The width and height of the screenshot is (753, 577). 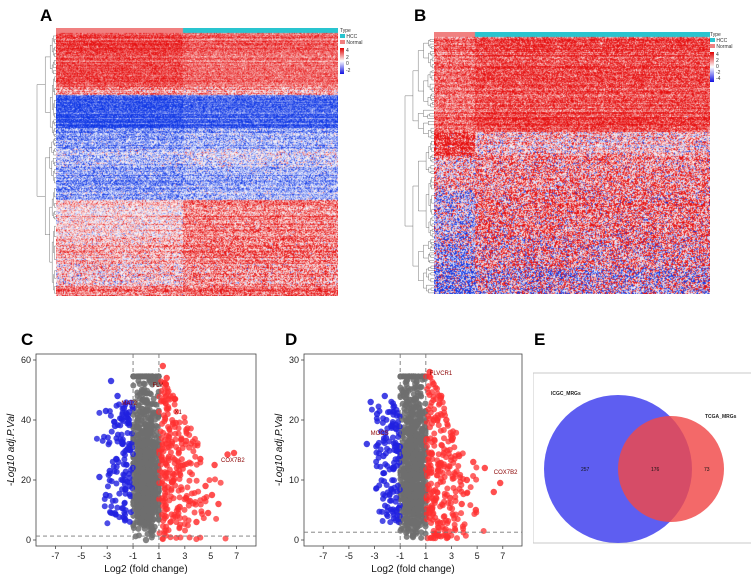 What do you see at coordinates (717, 67) in the screenshot?
I see `scale-tick: 0` at bounding box center [717, 67].